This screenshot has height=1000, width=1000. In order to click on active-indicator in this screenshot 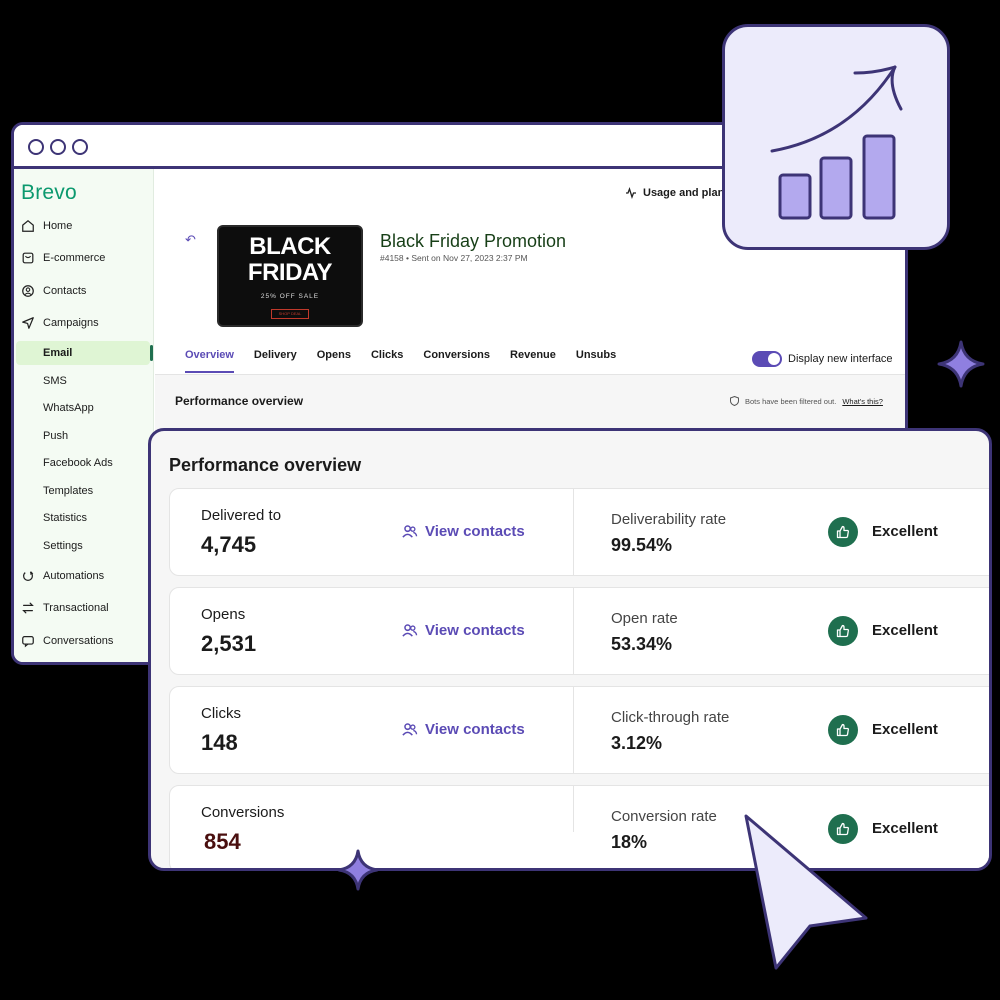, I will do `click(151, 353)`.